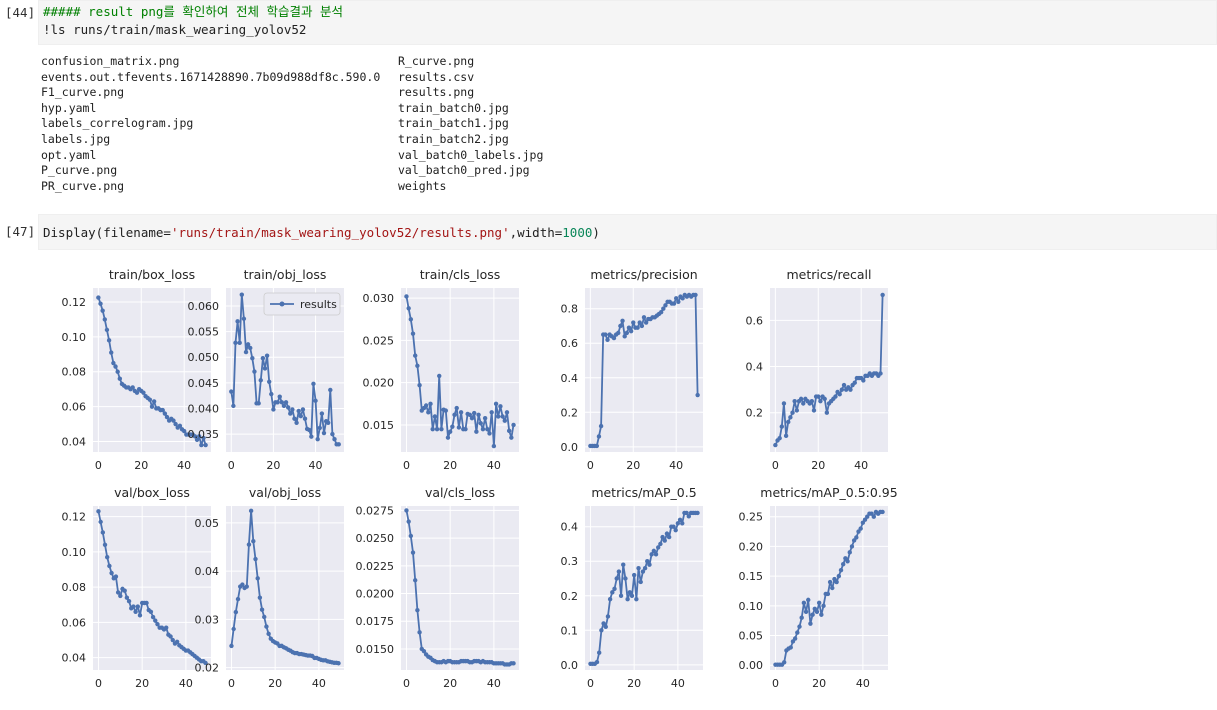 The height and width of the screenshot is (710, 1217). What do you see at coordinates (577, 232) in the screenshot?
I see `code-number: 1000` at bounding box center [577, 232].